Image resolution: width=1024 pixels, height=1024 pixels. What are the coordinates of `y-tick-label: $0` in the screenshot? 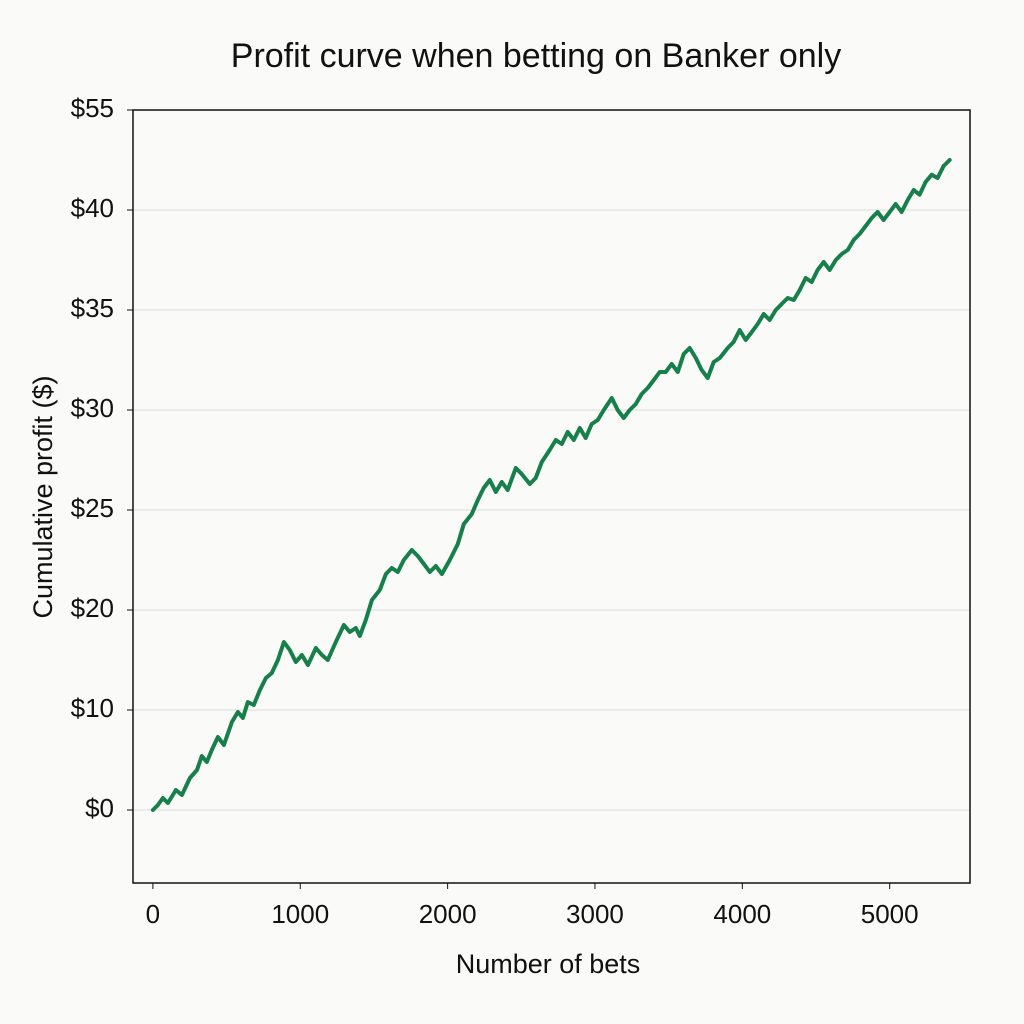 It's located at (99, 808).